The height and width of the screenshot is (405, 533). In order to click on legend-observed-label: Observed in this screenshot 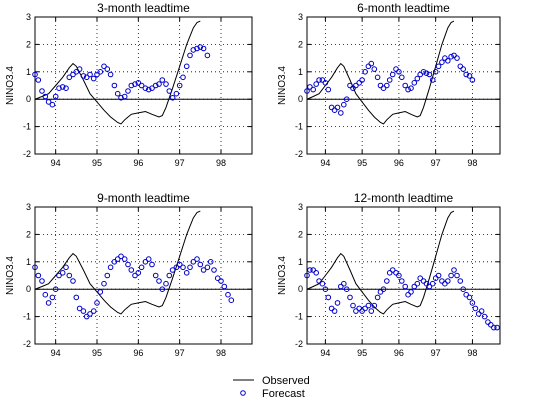, I will do `click(286, 381)`.